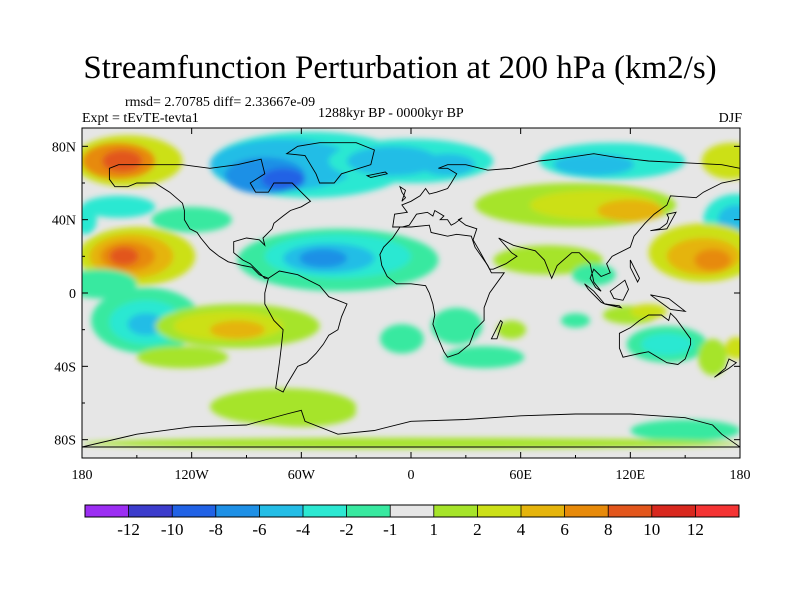 This screenshot has width=800, height=600. What do you see at coordinates (412, 521) in the screenshot?
I see `colorbar: -12 -10 -8 -6 -4 -2 -1 1 2 4 6 8 10 12` at bounding box center [412, 521].